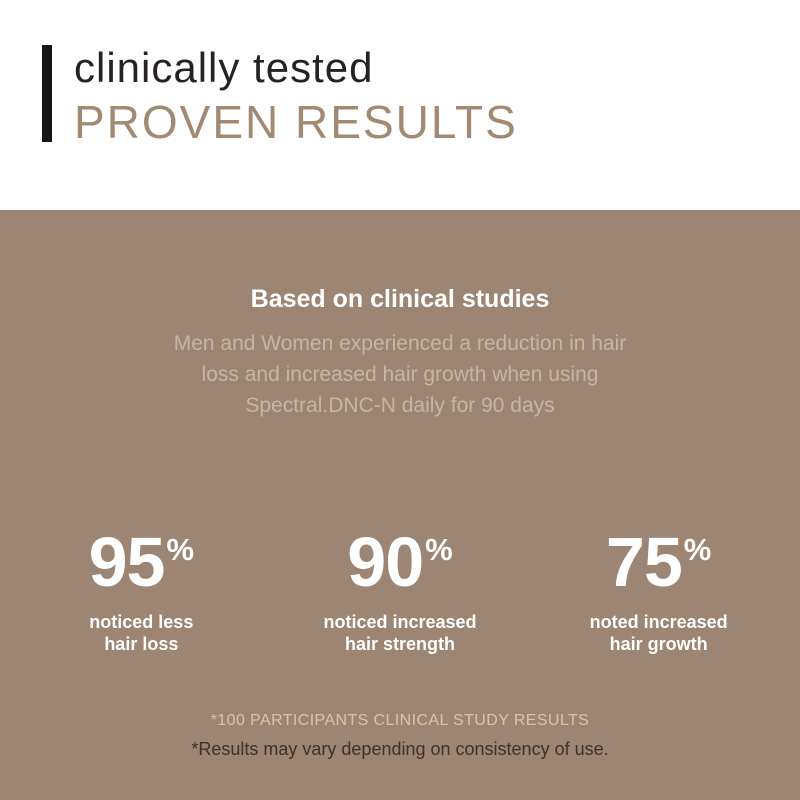  I want to click on stat-value: 95 %, so click(141, 562).